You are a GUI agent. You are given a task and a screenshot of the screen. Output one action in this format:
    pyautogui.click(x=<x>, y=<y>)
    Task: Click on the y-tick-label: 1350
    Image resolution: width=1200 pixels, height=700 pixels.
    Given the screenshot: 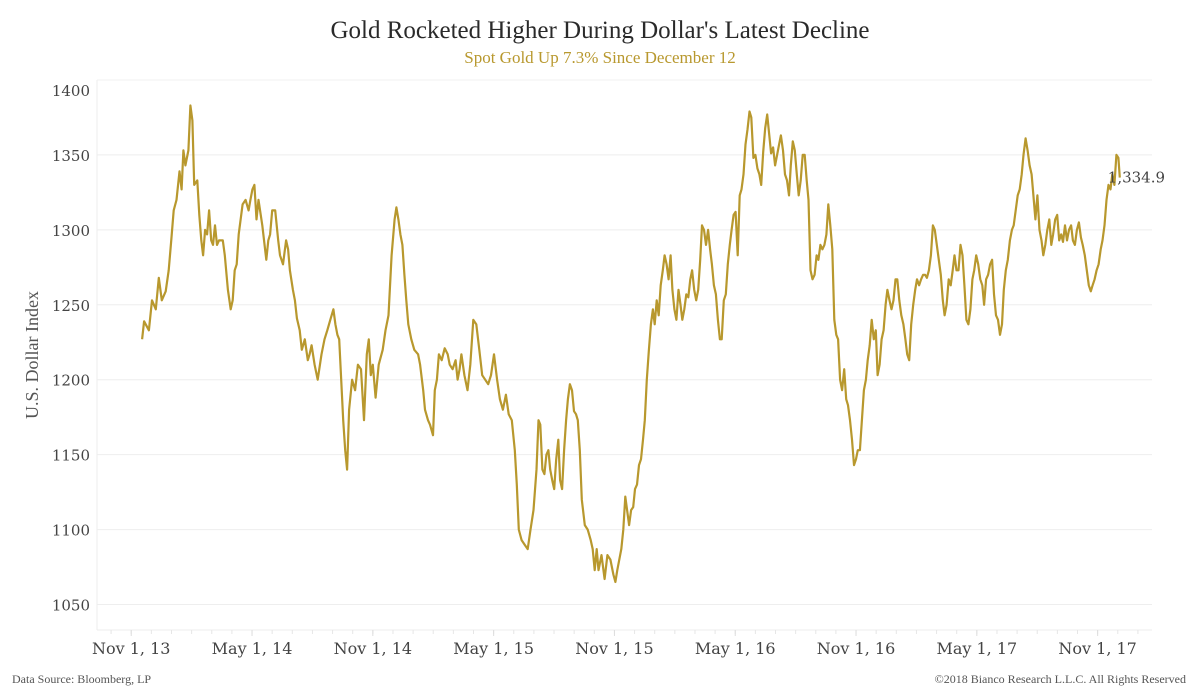 What is the action you would take?
    pyautogui.click(x=71, y=156)
    